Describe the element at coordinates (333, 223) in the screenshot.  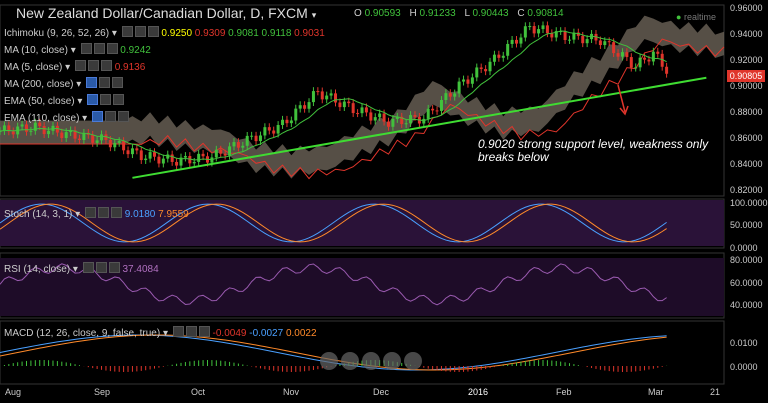
I see `stoch-d-line` at that location.